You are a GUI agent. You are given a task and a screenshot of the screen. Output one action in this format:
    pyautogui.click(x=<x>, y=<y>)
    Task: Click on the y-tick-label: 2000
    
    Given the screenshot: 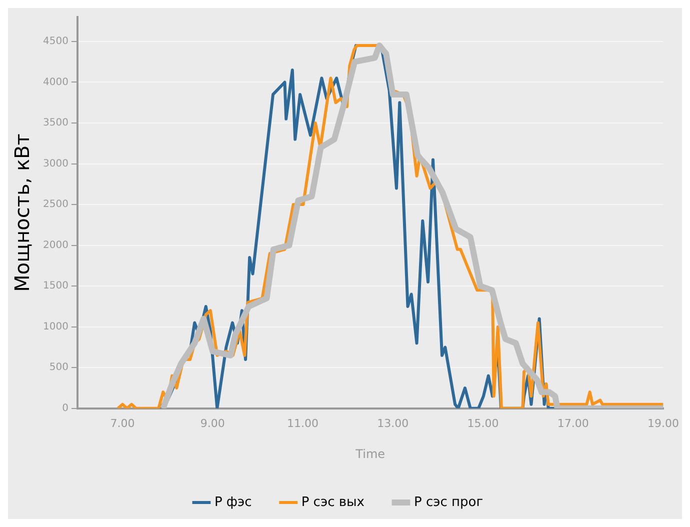 What is the action you would take?
    pyautogui.click(x=55, y=245)
    